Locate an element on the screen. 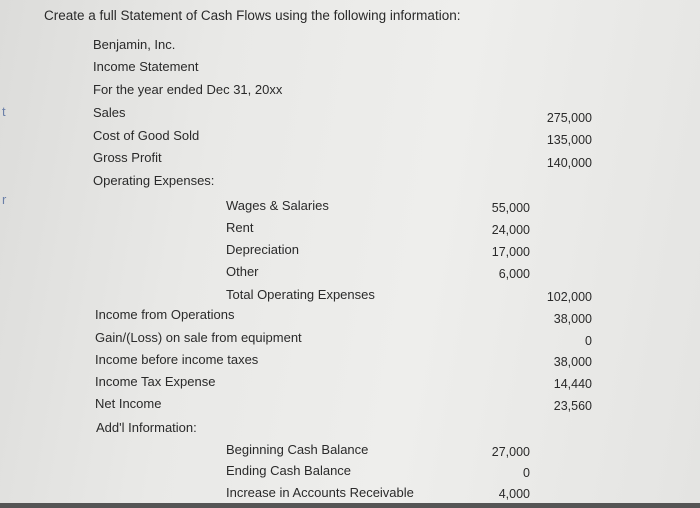 The width and height of the screenshot is (700, 508). ending-cash-label: Ending Cash Balance is located at coordinates (289, 470).